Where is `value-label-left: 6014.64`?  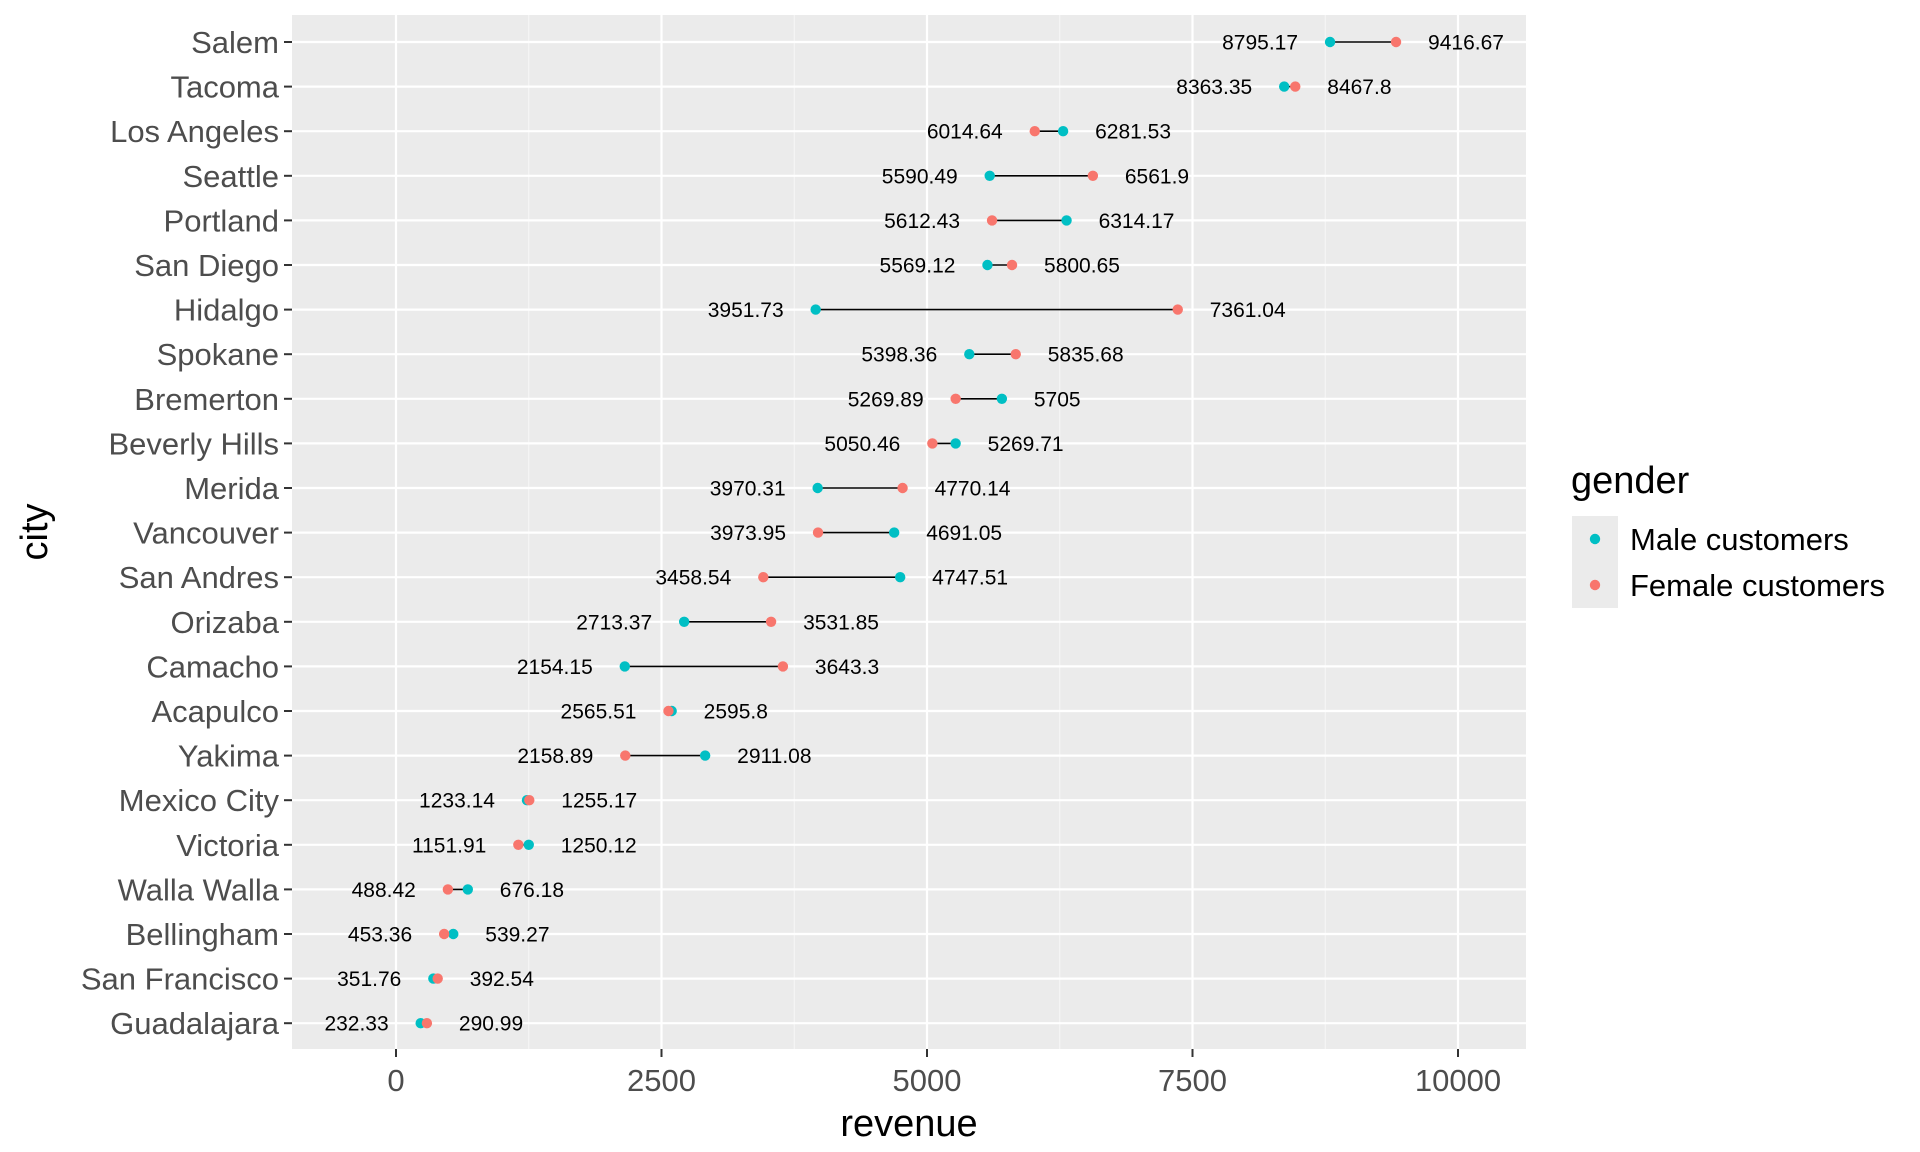
value-label-left: 6014.64 is located at coordinates (965, 132).